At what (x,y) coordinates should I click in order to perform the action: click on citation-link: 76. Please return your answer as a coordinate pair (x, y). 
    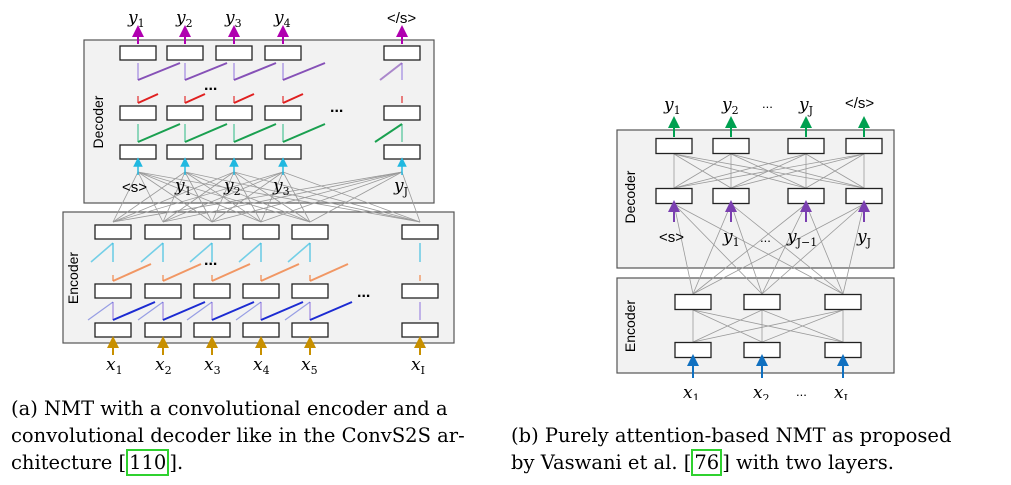
    Looking at the image, I should click on (707, 462).